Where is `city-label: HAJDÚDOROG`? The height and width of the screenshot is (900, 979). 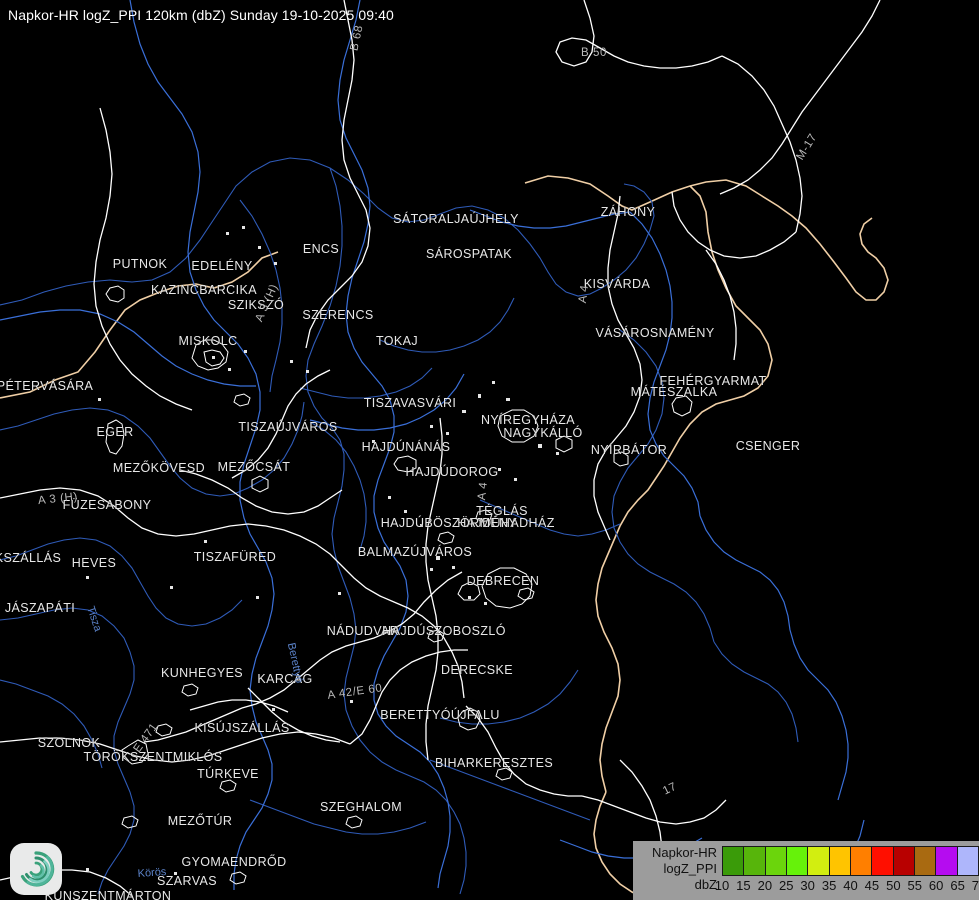
city-label: HAJDÚDOROG is located at coordinates (452, 472).